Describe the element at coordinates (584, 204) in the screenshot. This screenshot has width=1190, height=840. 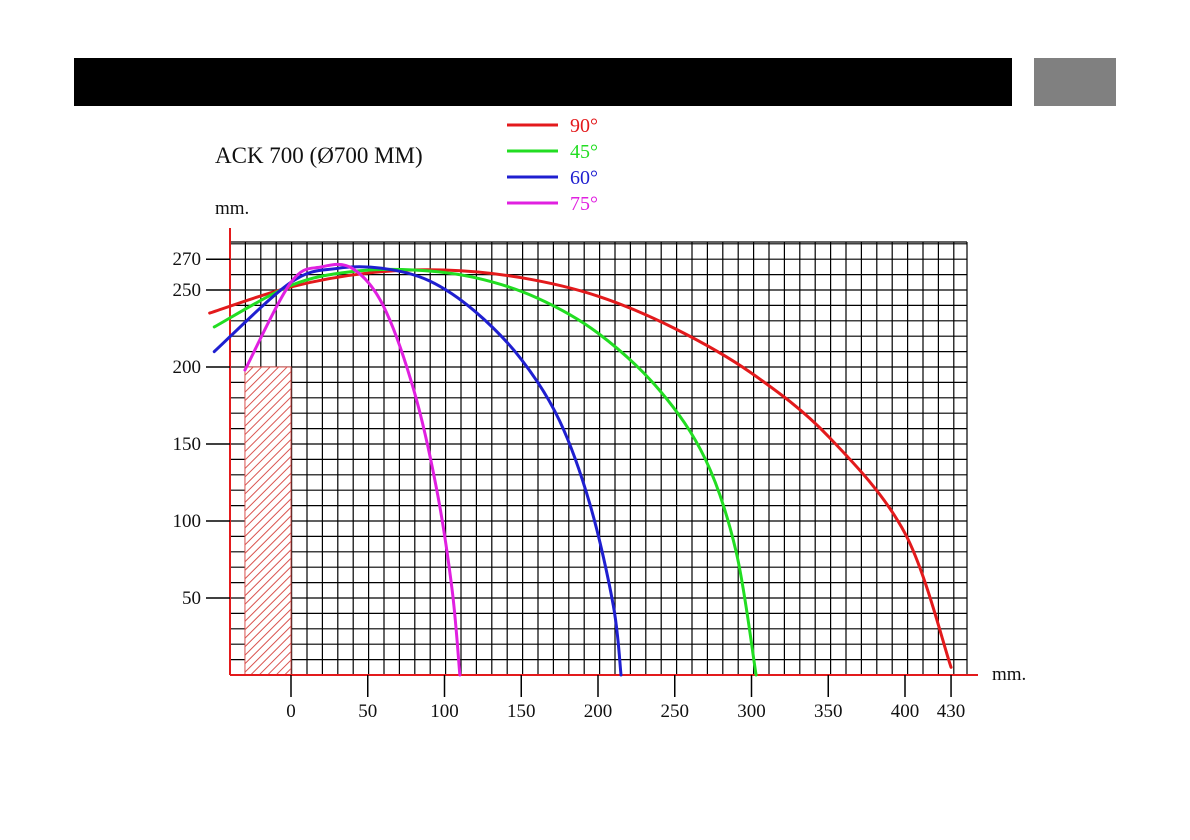
I see `legend-label-75: 75°` at that location.